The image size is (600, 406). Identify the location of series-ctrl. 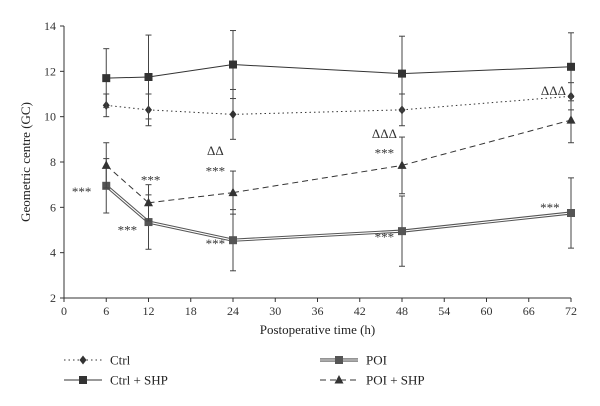
(338, 111).